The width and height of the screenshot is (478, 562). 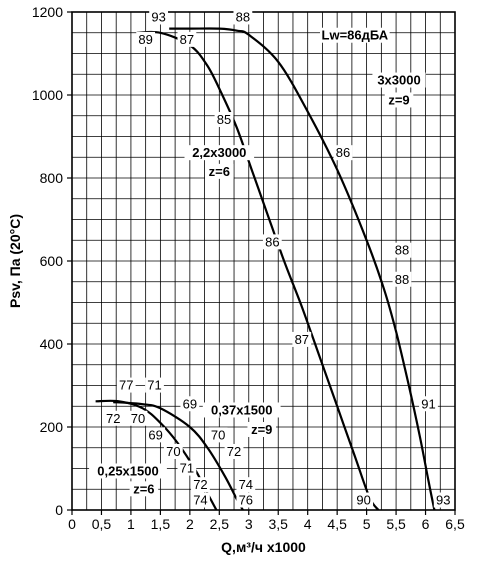 I want to click on x-tick-label: 4, so click(x=308, y=524).